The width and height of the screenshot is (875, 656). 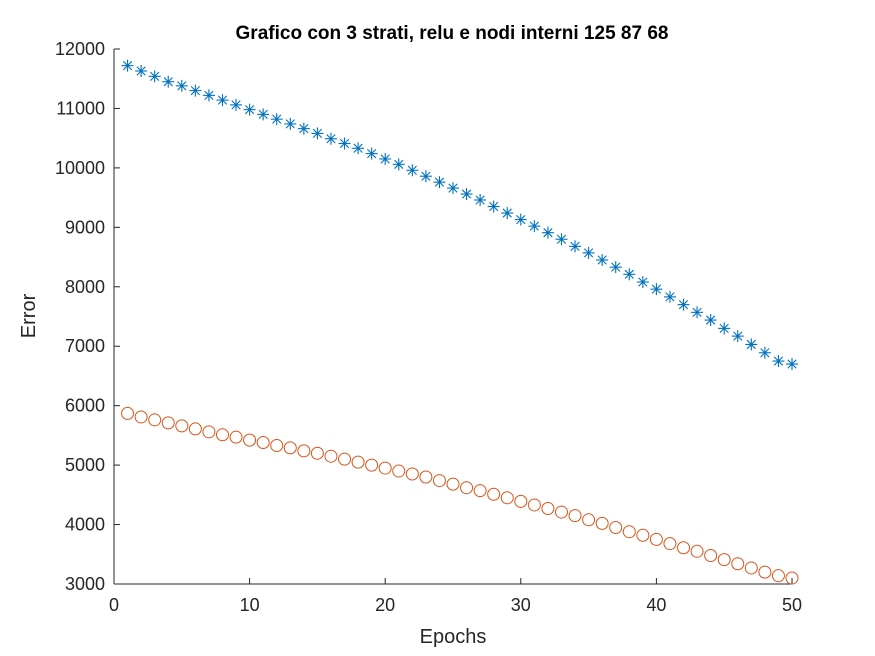 I want to click on y-tick-label: 11000, so click(x=80, y=108).